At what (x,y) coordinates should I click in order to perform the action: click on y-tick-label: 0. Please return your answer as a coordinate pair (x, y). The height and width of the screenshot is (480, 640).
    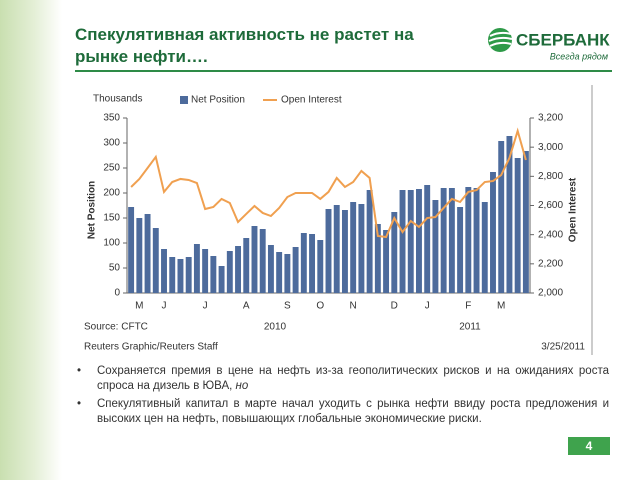
    Looking at the image, I should click on (117, 293).